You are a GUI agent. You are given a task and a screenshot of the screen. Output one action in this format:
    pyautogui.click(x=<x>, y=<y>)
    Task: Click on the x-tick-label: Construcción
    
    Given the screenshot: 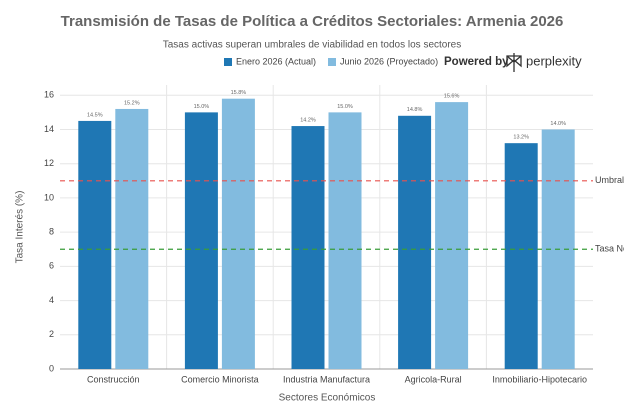 What is the action you would take?
    pyautogui.click(x=113, y=379)
    